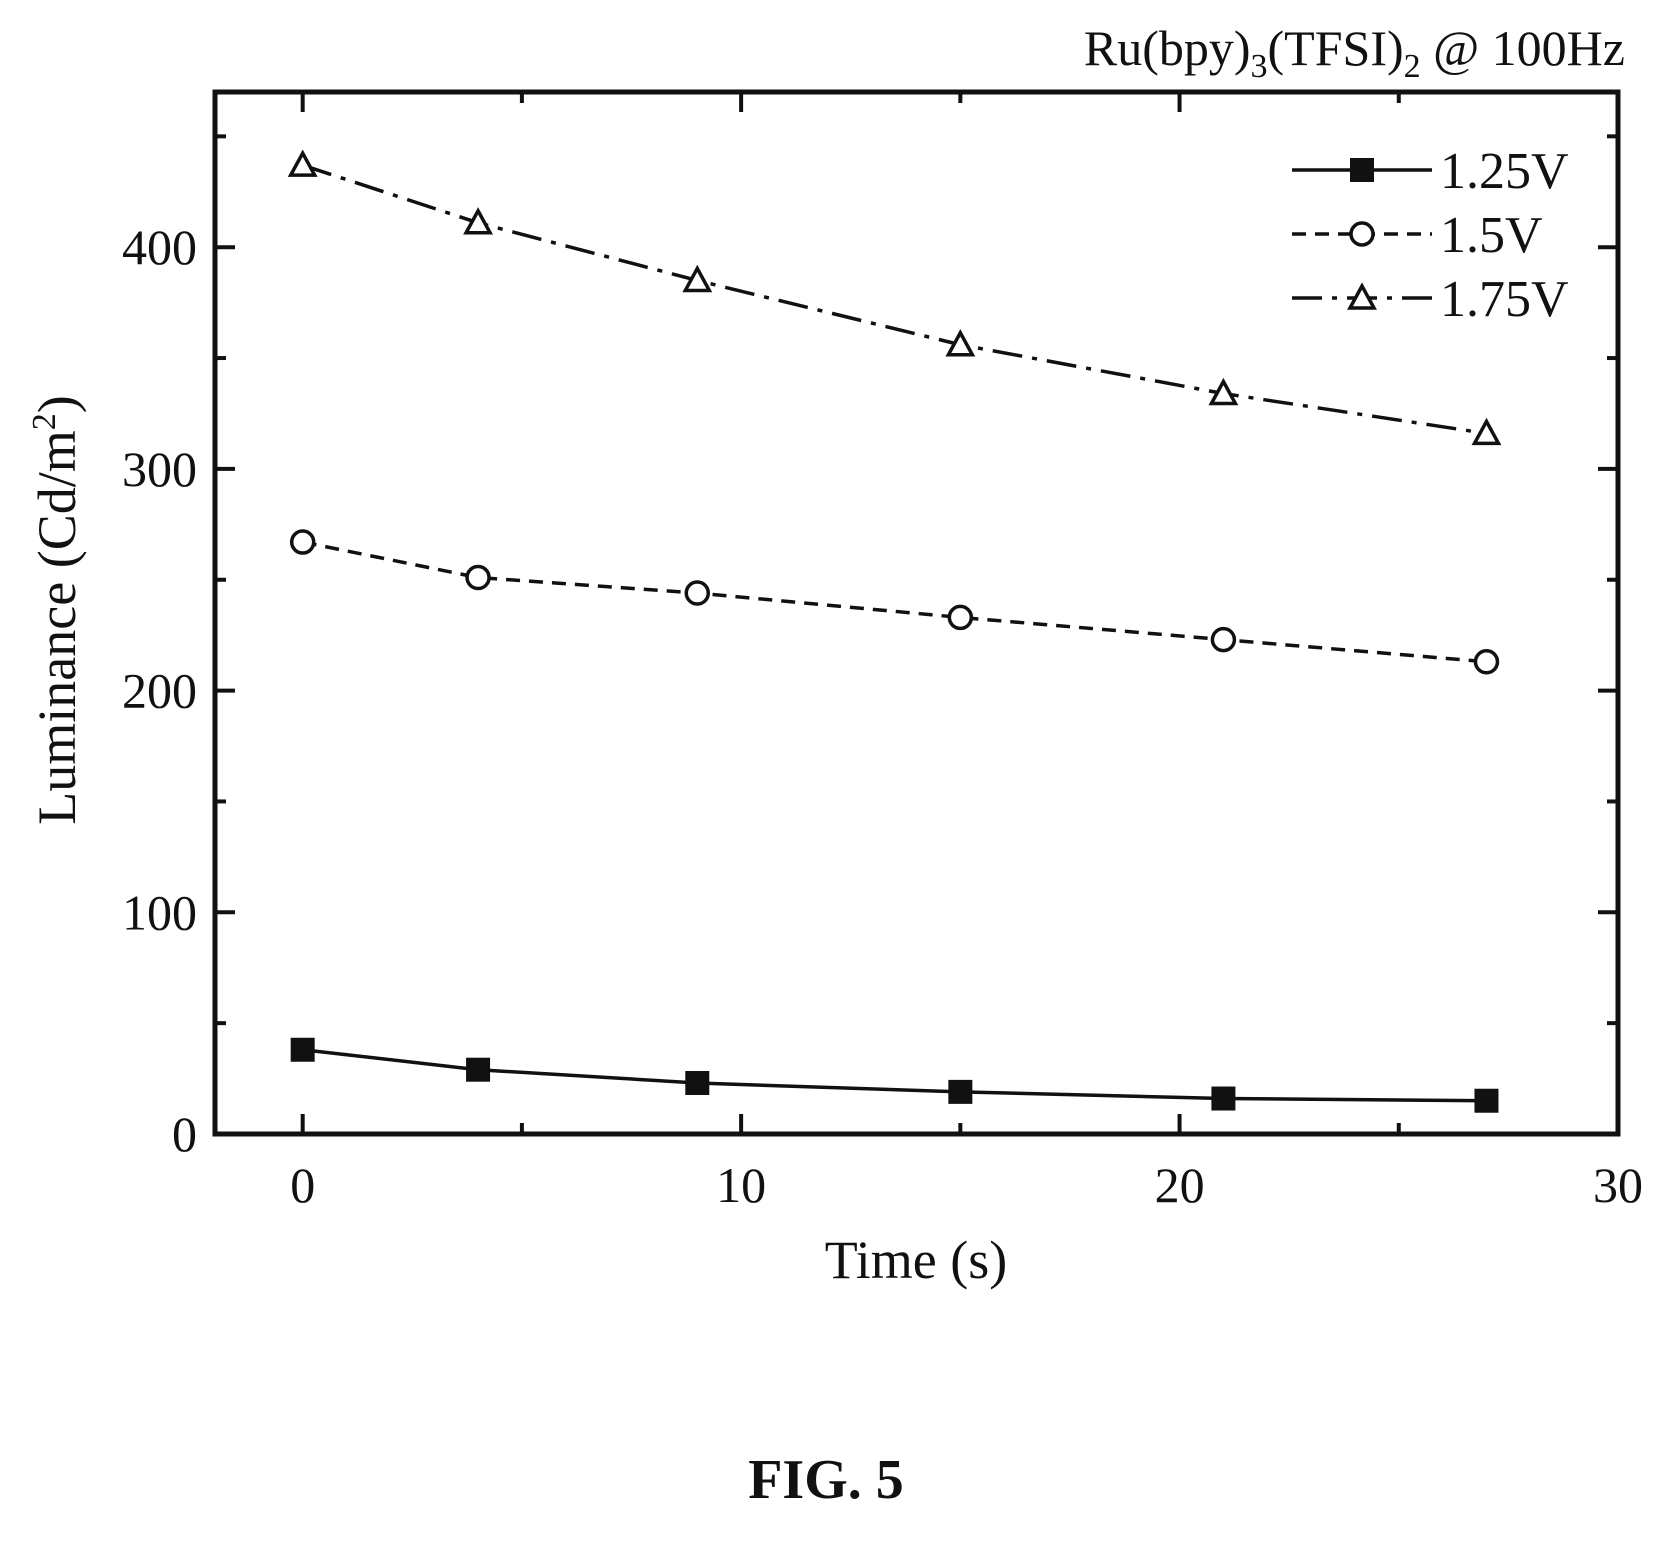 The image size is (1653, 1555). I want to click on x-tick-label: 20, so click(1180, 1185).